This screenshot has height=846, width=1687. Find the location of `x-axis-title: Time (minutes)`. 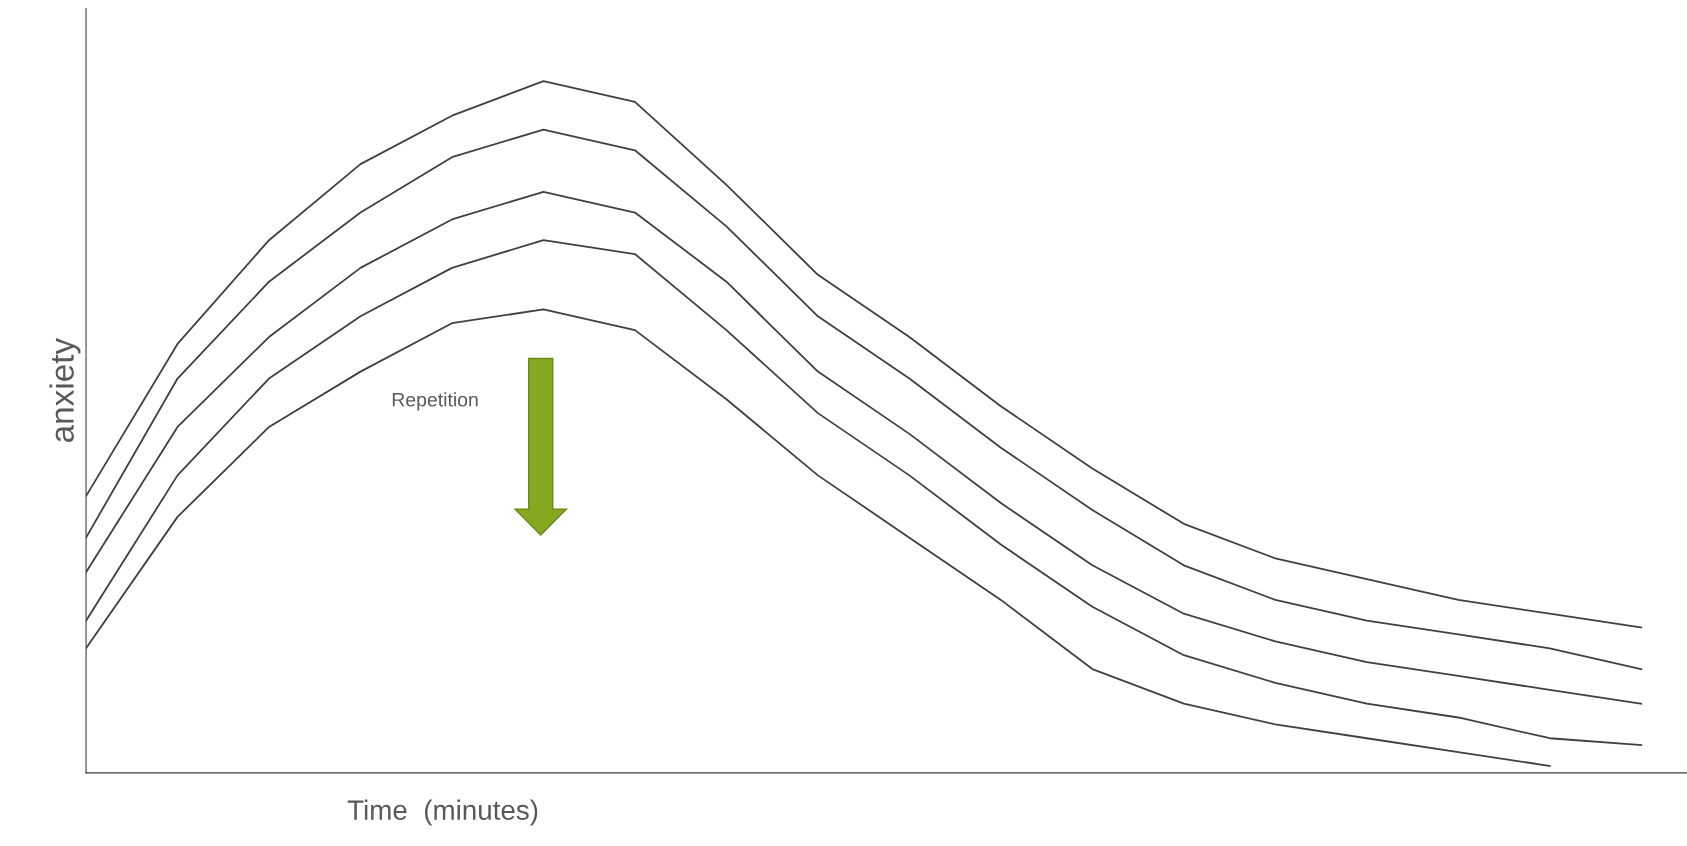

x-axis-title: Time (minutes) is located at coordinates (442, 812).